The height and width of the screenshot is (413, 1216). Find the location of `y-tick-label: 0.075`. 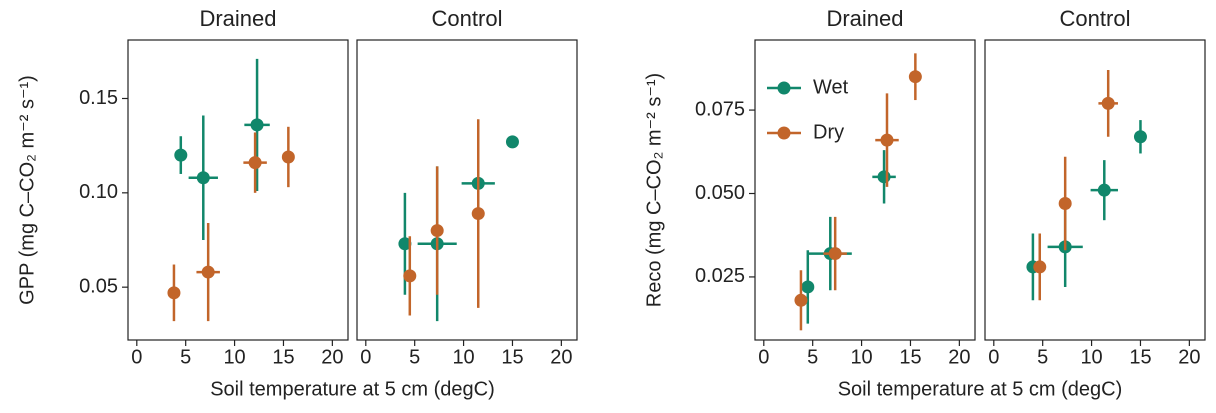

y-tick-label: 0.075 is located at coordinates (720, 109).